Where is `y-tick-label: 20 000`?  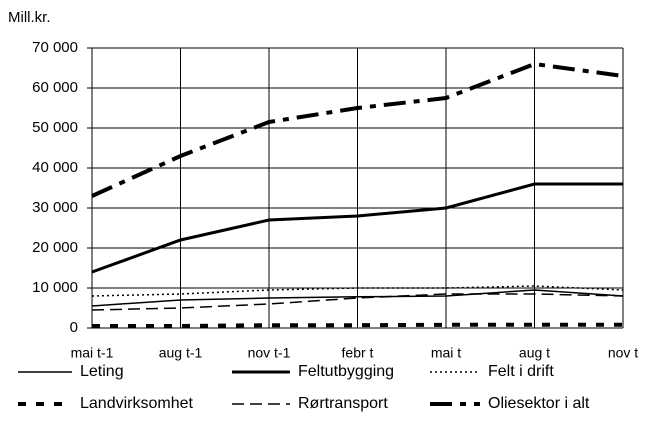
y-tick-label: 20 000 is located at coordinates (55, 247).